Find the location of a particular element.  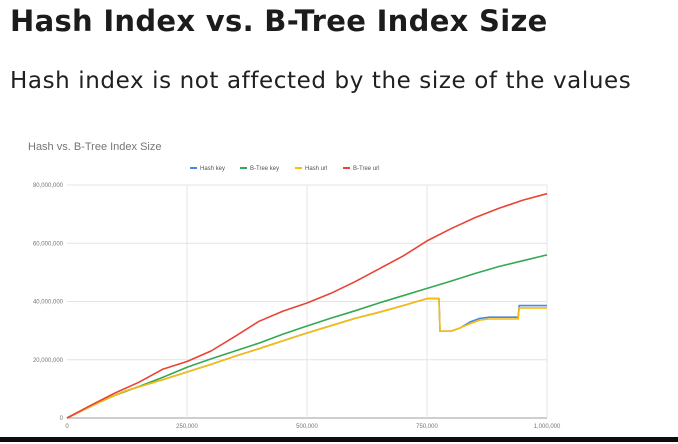

x-tick-label: 0 is located at coordinates (67, 427).